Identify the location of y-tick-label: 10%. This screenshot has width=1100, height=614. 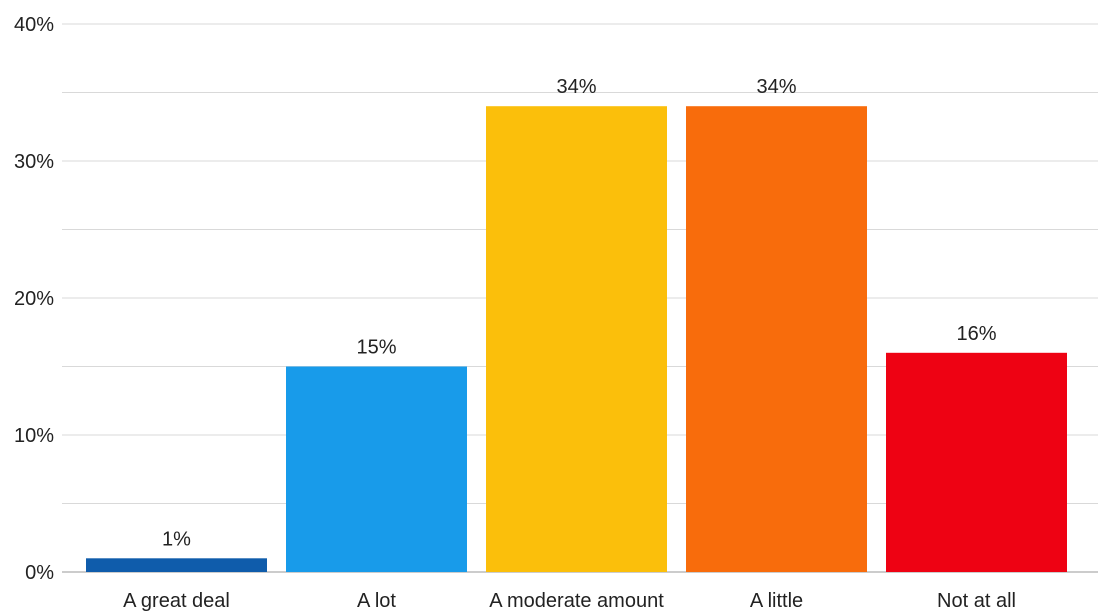
(34, 436).